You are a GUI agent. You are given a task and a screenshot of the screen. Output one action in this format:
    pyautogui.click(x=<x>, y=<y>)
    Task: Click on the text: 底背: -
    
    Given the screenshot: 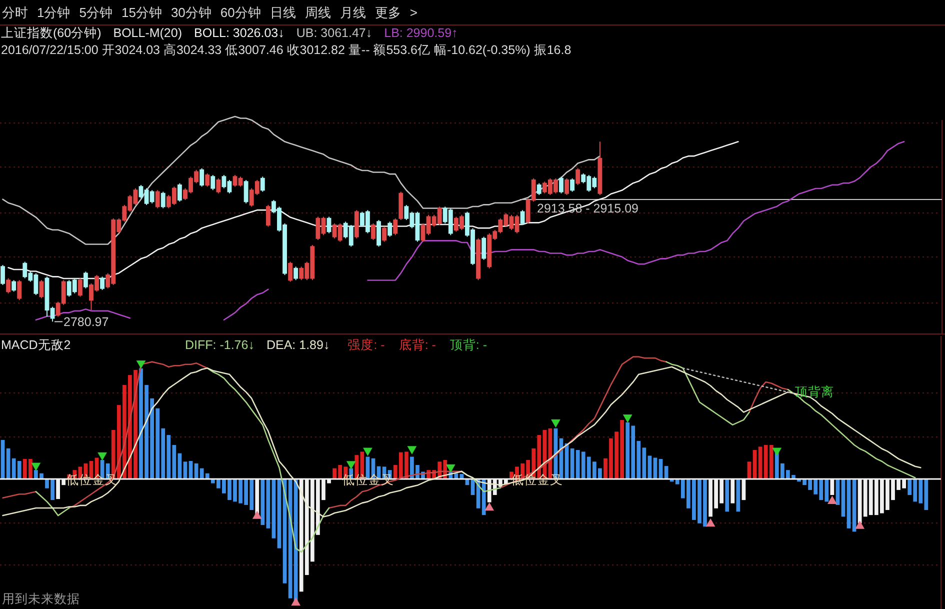 What is the action you would take?
    pyautogui.click(x=417, y=345)
    